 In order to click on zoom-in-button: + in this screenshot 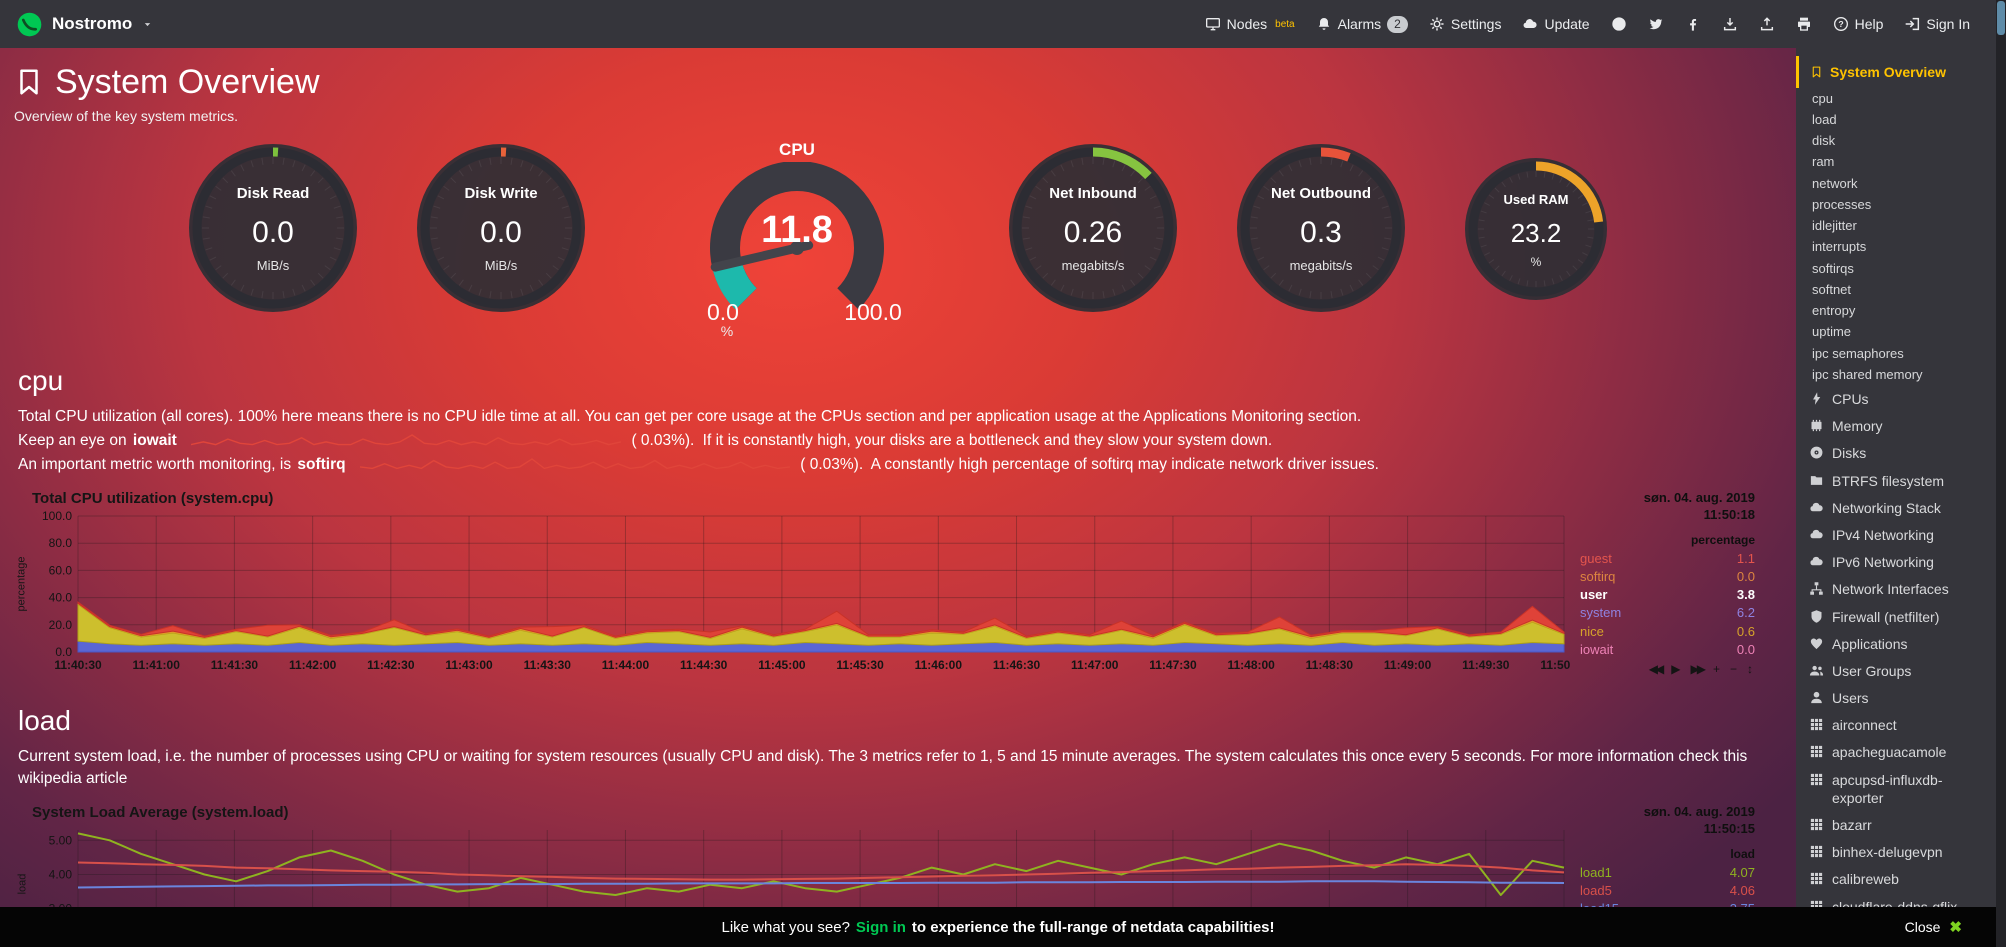, I will do `click(1716, 669)`.